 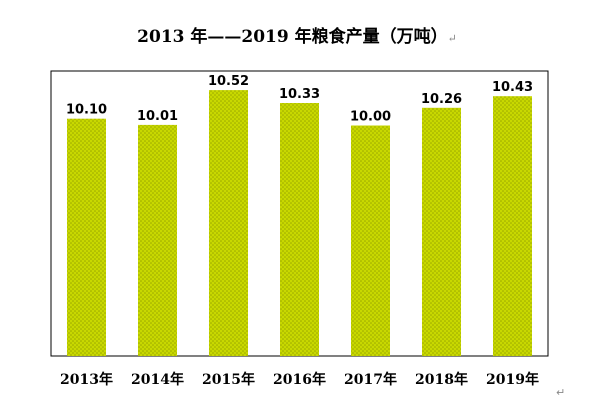 I want to click on category-label-2019年: 2019年, so click(x=512, y=379).